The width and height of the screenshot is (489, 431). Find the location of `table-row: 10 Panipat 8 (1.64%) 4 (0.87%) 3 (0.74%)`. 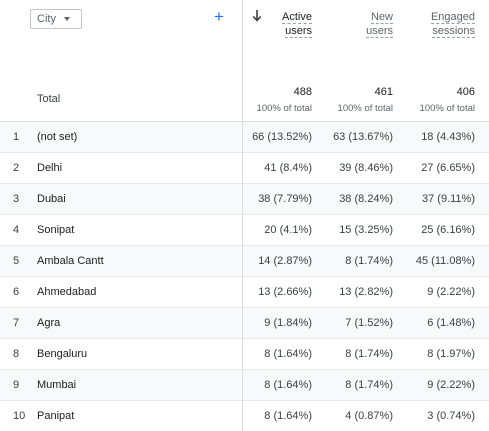

table-row: 10 Panipat 8 (1.64%) 4 (0.87%) 3 (0.74%) is located at coordinates (244, 416).